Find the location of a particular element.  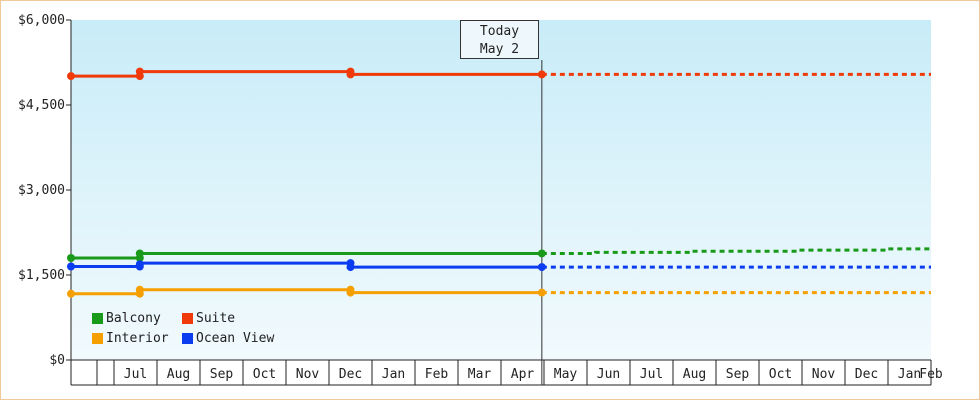

legend-item-ocean-view: Ocean View is located at coordinates (242, 338).